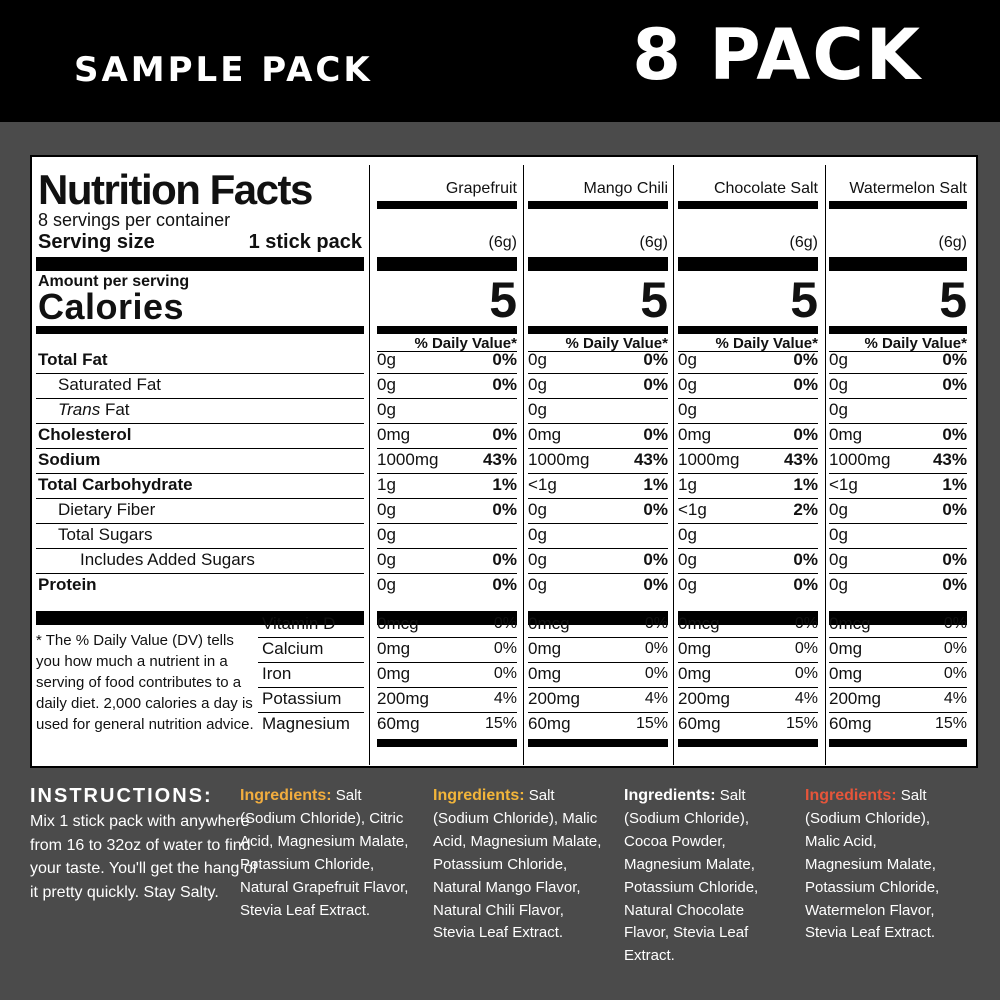 This screenshot has width=1000, height=1000. I want to click on nutrient-label-suffix: Fat, so click(117, 409).